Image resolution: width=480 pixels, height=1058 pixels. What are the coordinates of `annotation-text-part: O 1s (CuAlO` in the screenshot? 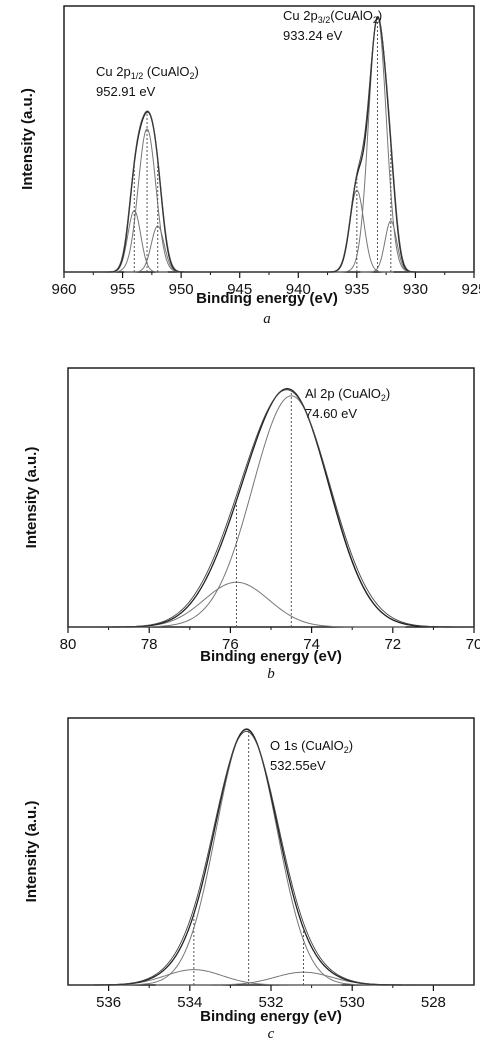 It's located at (307, 745).